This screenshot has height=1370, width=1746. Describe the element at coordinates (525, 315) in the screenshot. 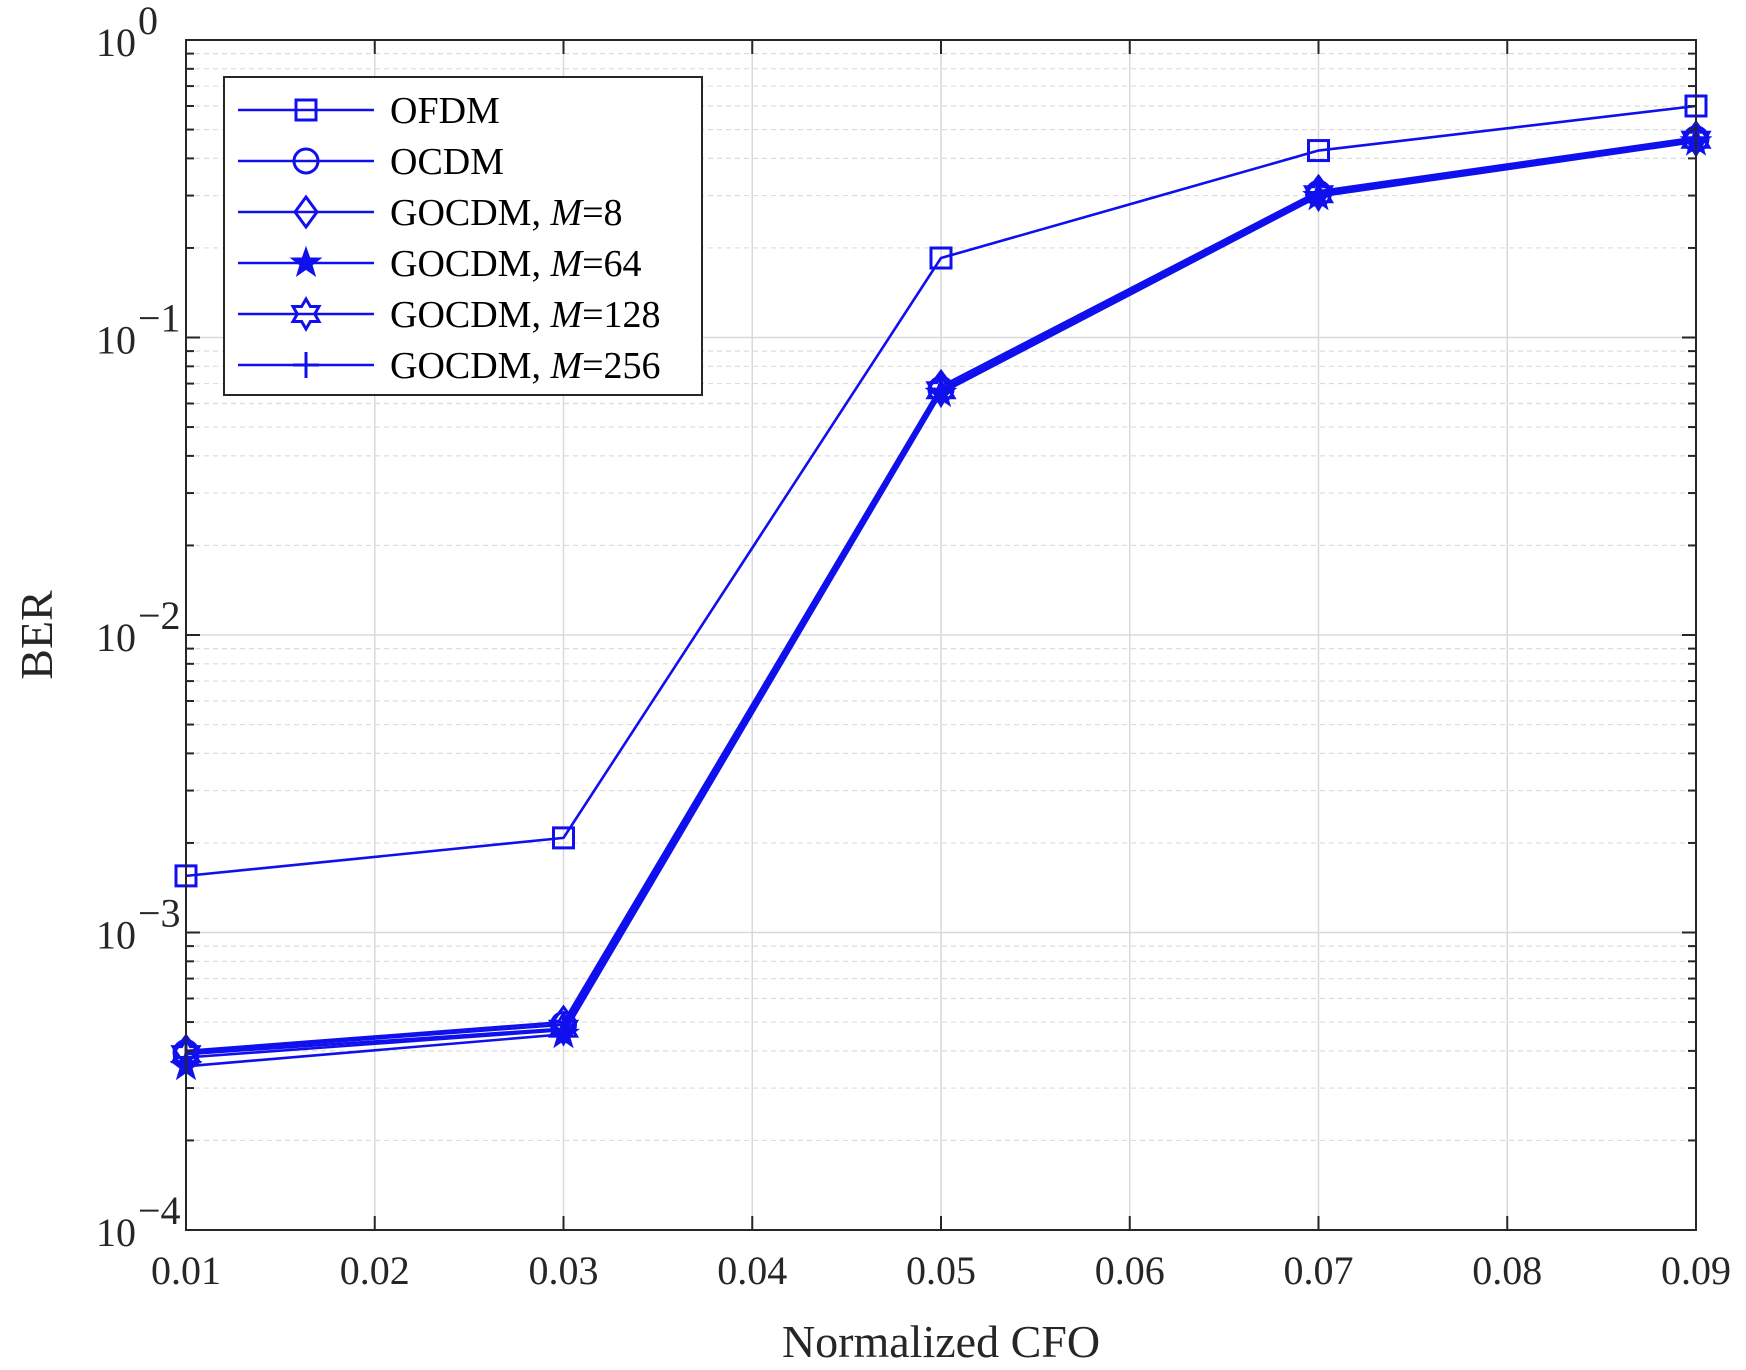

I see `legend-label: GOCDM, M=128` at that location.